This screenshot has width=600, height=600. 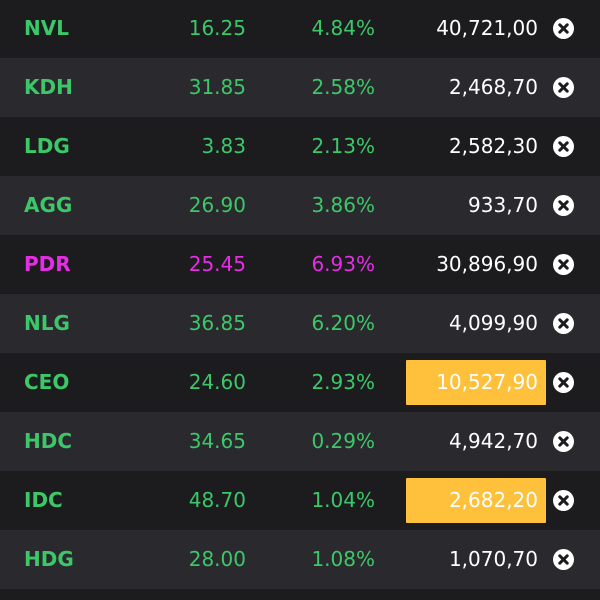 What do you see at coordinates (217, 205) in the screenshot?
I see `stock-price: 26.90` at bounding box center [217, 205].